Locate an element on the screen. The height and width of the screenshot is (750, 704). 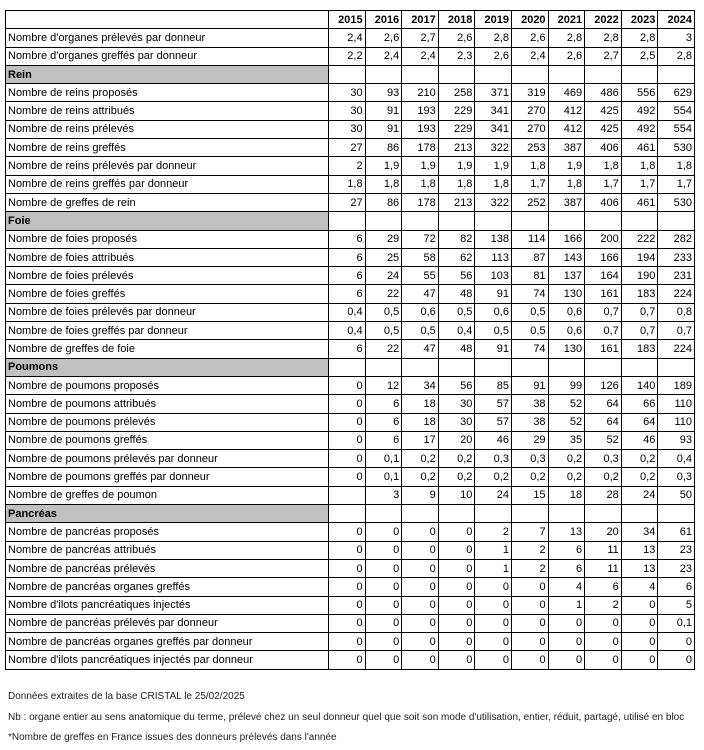
value-cell: 38 is located at coordinates (529, 404).